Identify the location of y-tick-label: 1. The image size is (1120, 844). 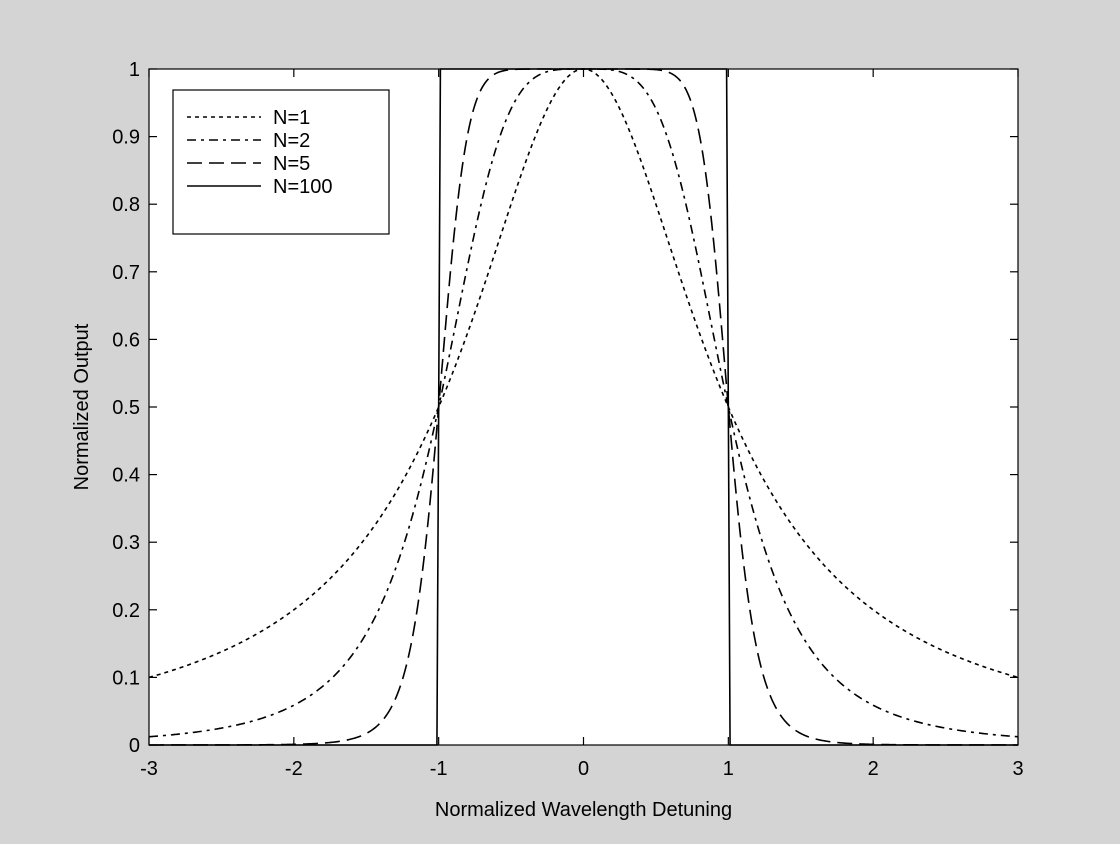
(134, 70).